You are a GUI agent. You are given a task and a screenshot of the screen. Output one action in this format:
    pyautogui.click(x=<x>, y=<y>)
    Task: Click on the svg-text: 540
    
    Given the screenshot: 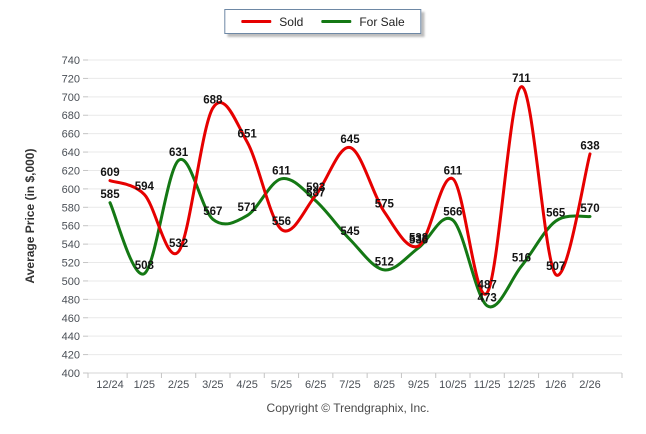 What is the action you would take?
    pyautogui.click(x=71, y=245)
    